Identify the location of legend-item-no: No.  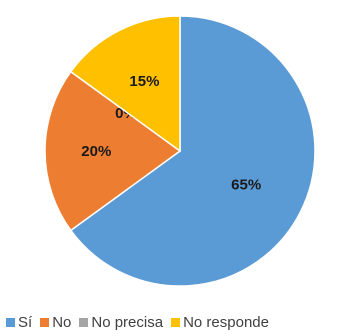
(55, 322).